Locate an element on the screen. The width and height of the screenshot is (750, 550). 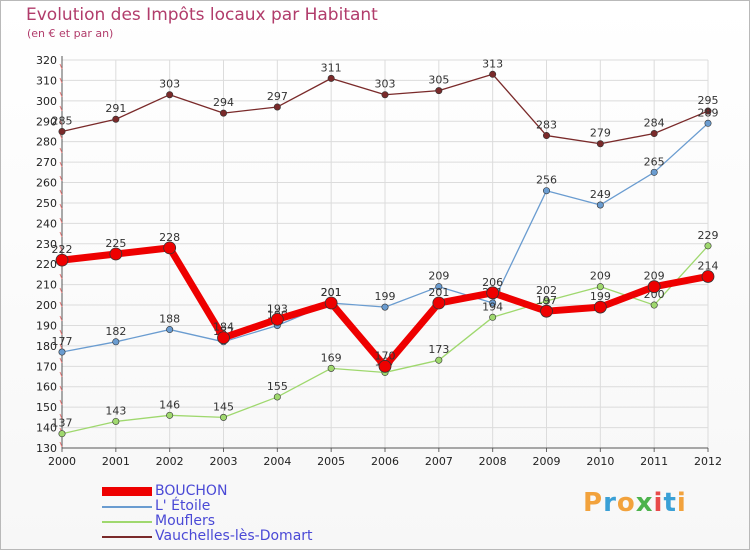
data-label-bouchon: 184 is located at coordinates (223, 327).